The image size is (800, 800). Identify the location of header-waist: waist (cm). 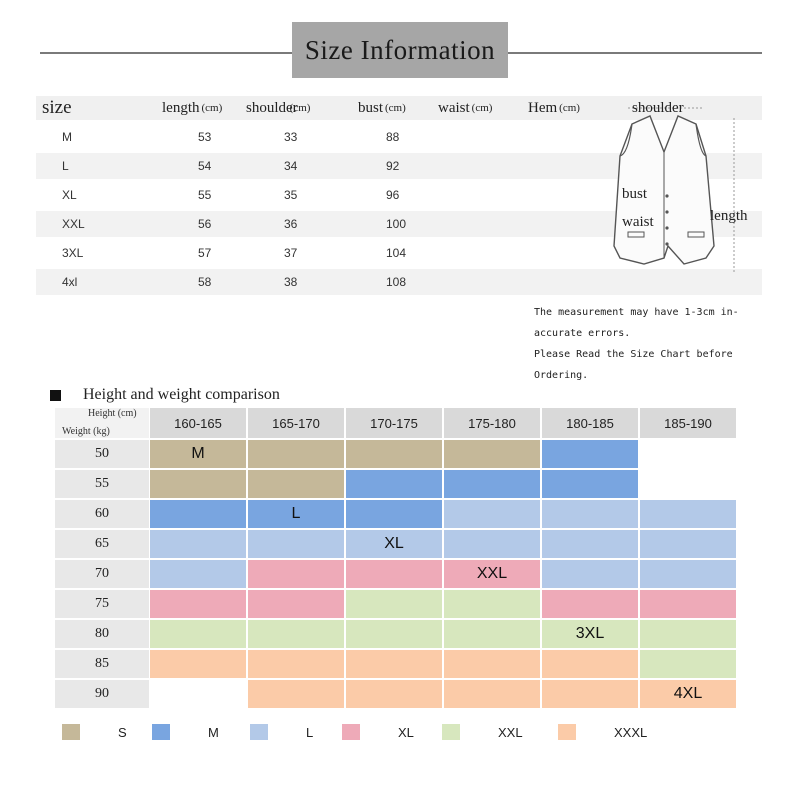
(465, 108).